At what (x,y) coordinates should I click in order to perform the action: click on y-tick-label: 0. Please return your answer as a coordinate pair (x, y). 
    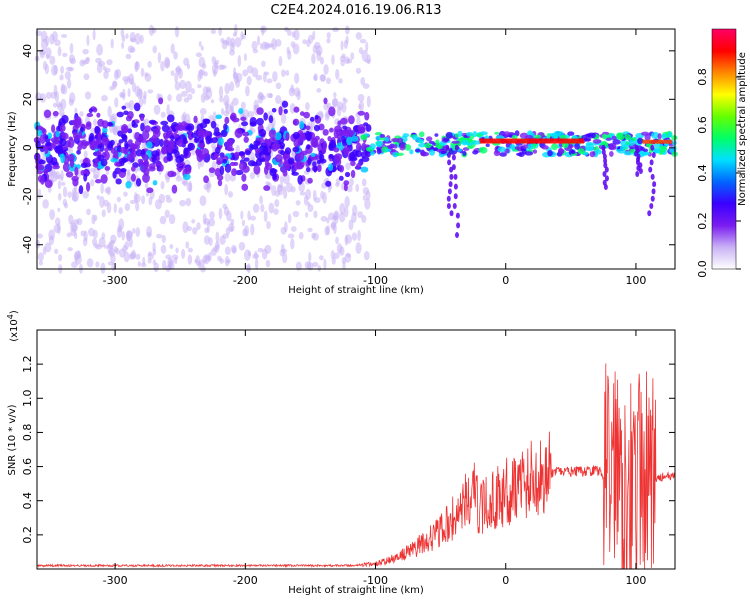
    Looking at the image, I should click on (27, 147).